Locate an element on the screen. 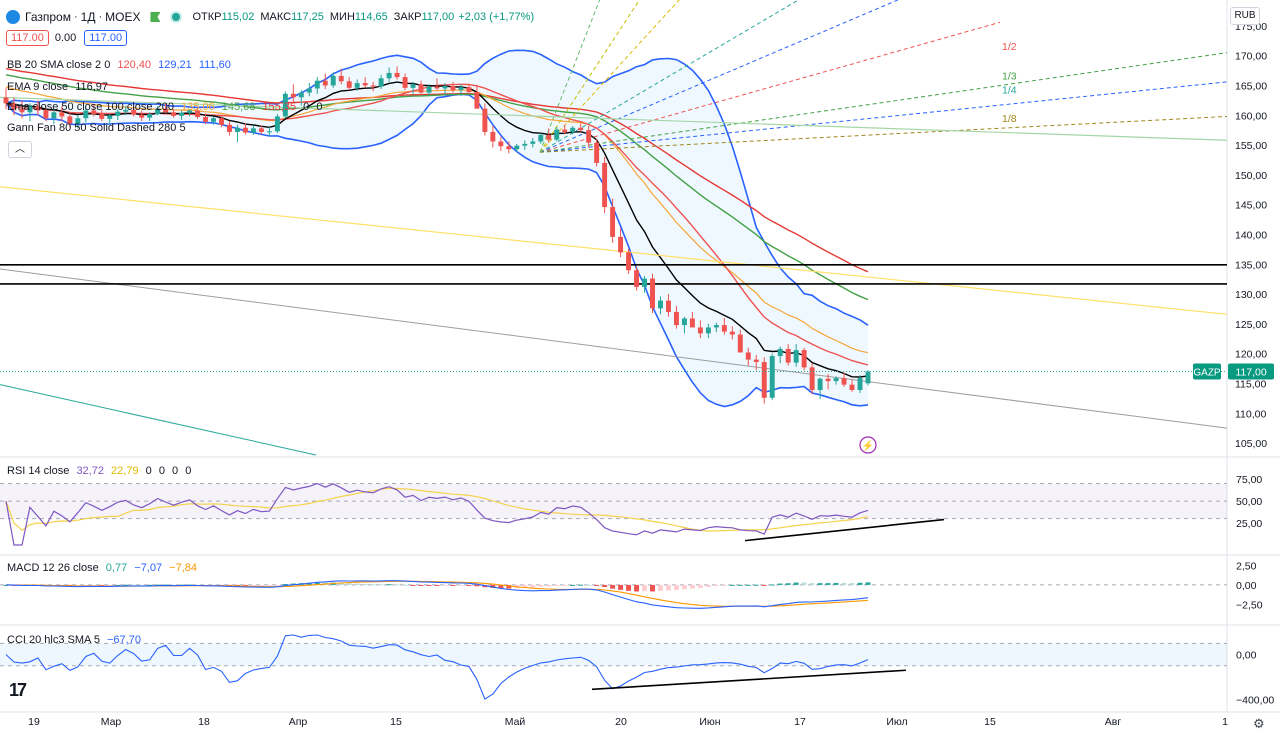 The height and width of the screenshot is (735, 1280). legend-macd: MACD 12 26 close 0,77 −7,07 −7,84 is located at coordinates (102, 568).